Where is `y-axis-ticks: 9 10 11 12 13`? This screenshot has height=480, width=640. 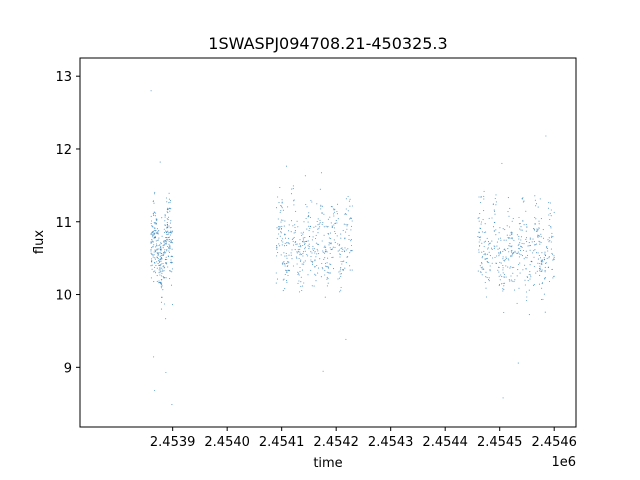 y-axis-ticks: 9 10 11 12 13 is located at coordinates (67, 223).